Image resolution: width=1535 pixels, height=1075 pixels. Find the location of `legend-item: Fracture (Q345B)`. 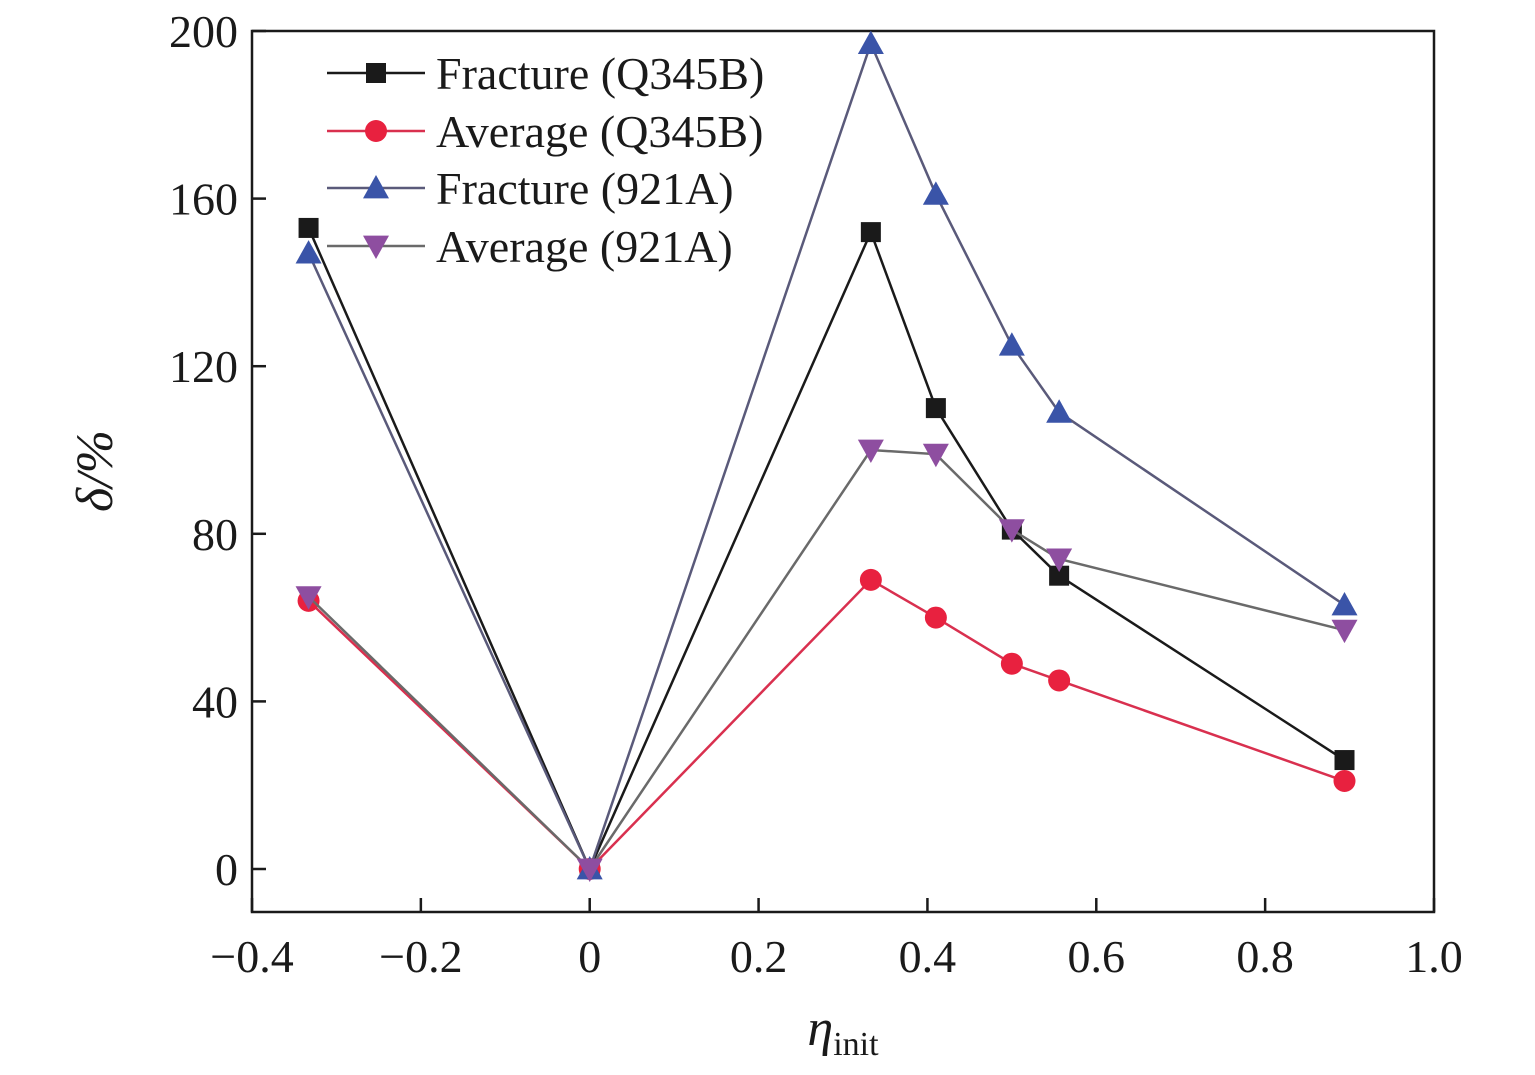

legend-item: Fracture (Q345B) is located at coordinates (545, 73).